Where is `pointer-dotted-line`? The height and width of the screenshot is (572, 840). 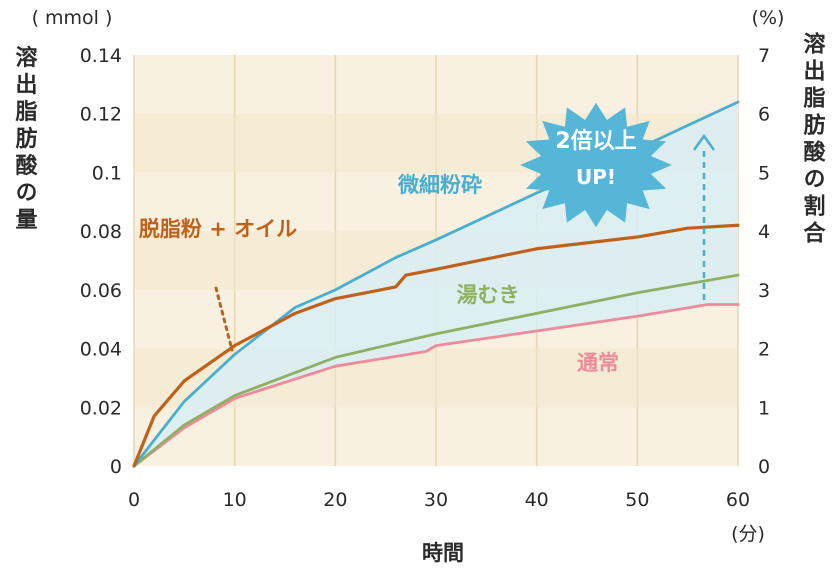 pointer-dotted-line is located at coordinates (224, 319).